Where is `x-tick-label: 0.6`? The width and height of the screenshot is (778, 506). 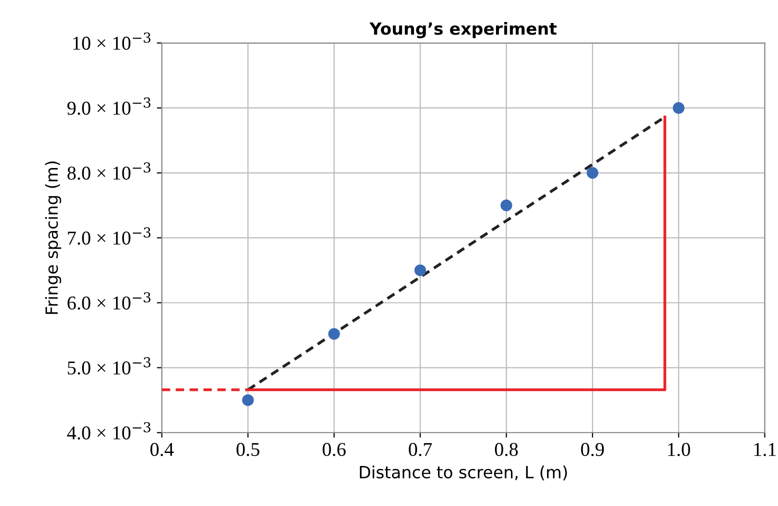
x-tick-label: 0.6 is located at coordinates (334, 449).